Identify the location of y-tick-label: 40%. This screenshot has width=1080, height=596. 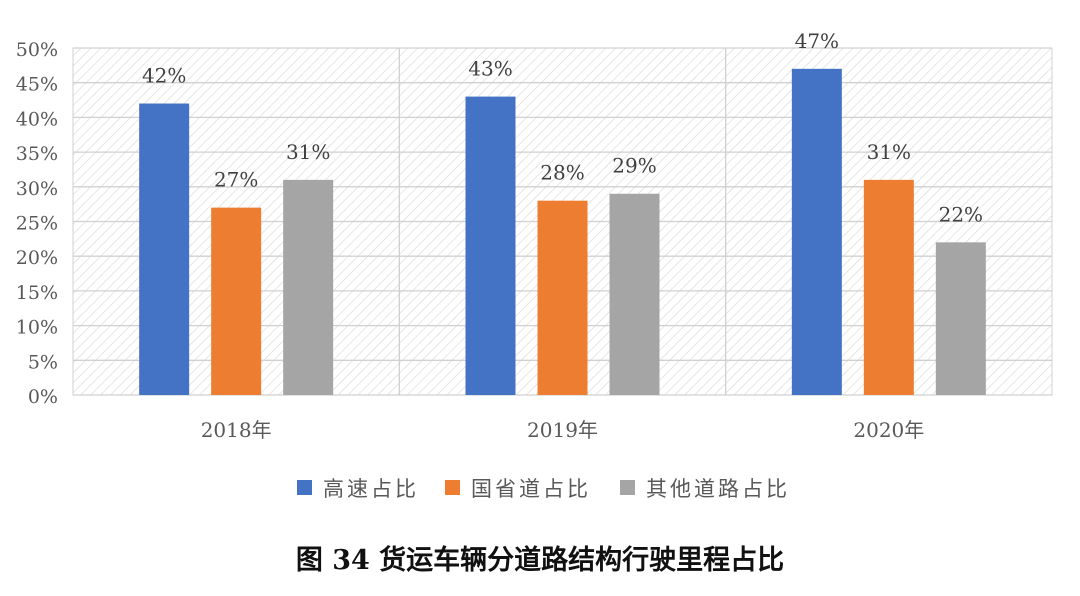
(37, 119).